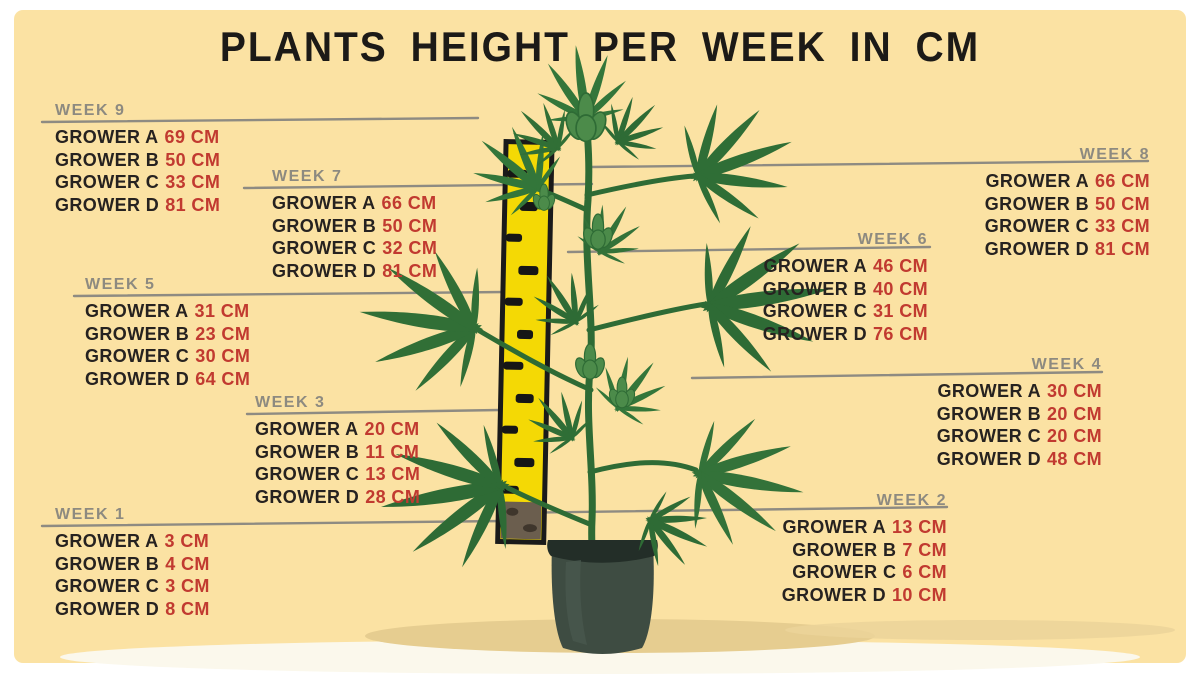 This screenshot has width=1200, height=679. I want to click on grower-row: GROWER A 46 CM, so click(845, 266).